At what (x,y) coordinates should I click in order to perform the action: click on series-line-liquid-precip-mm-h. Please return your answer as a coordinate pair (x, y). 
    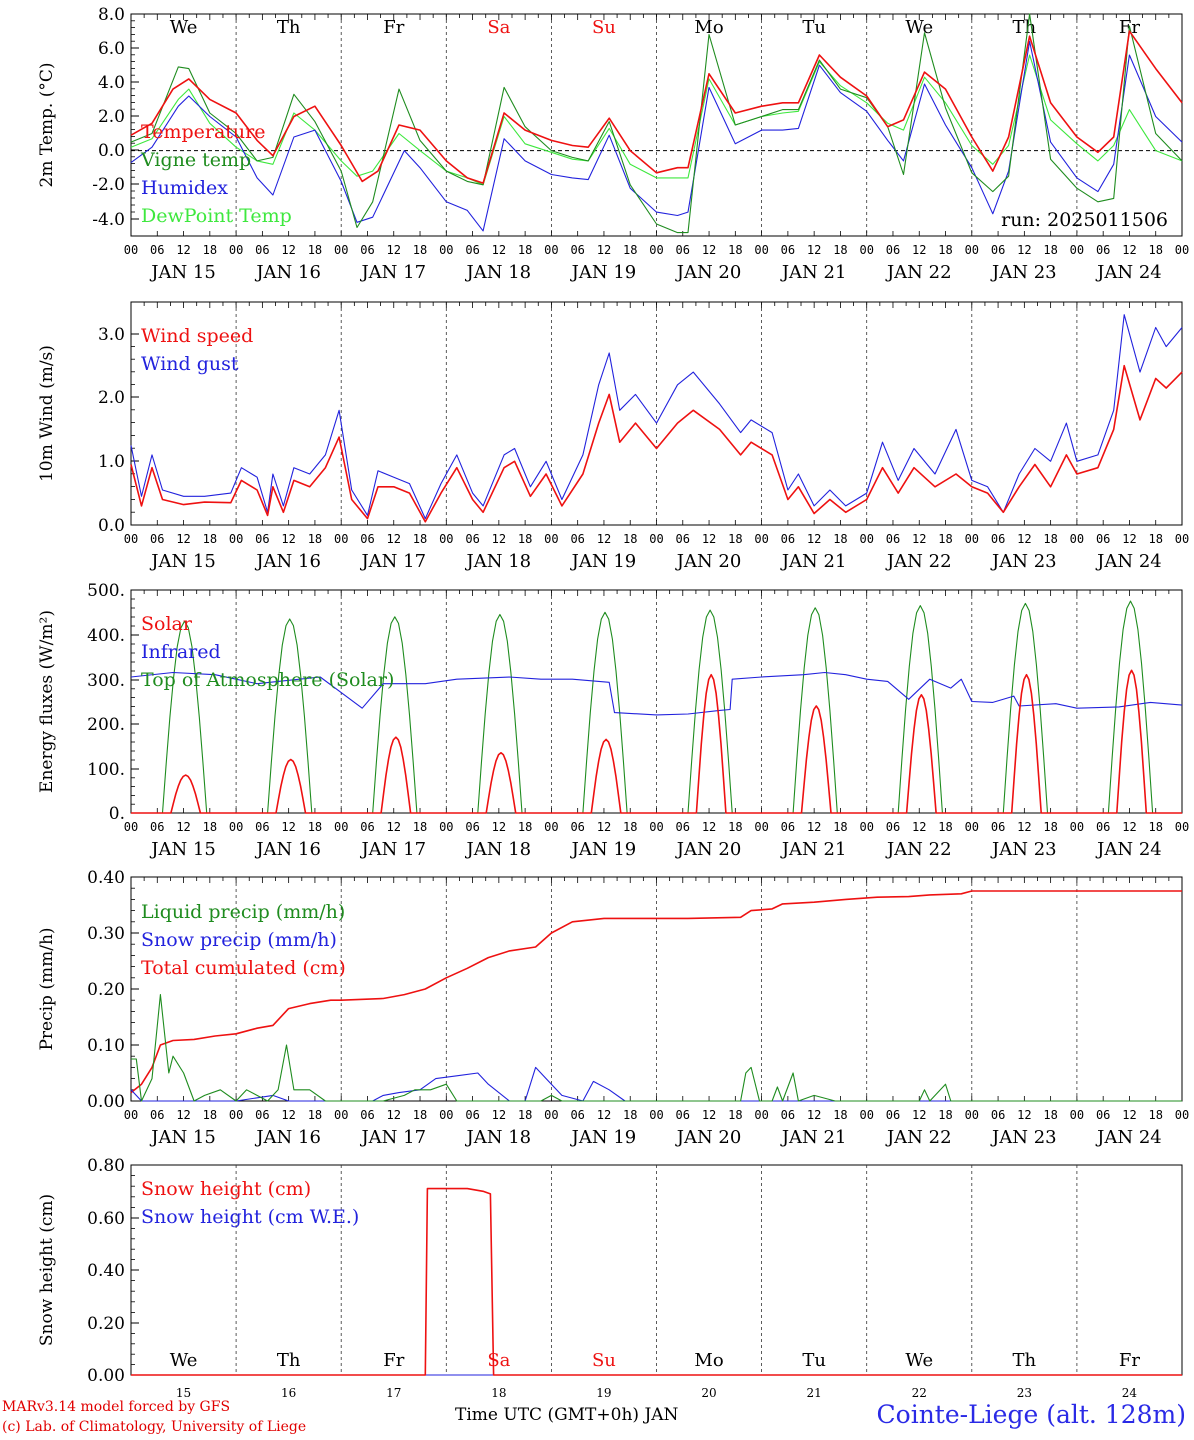
    Looking at the image, I should click on (656, 1048).